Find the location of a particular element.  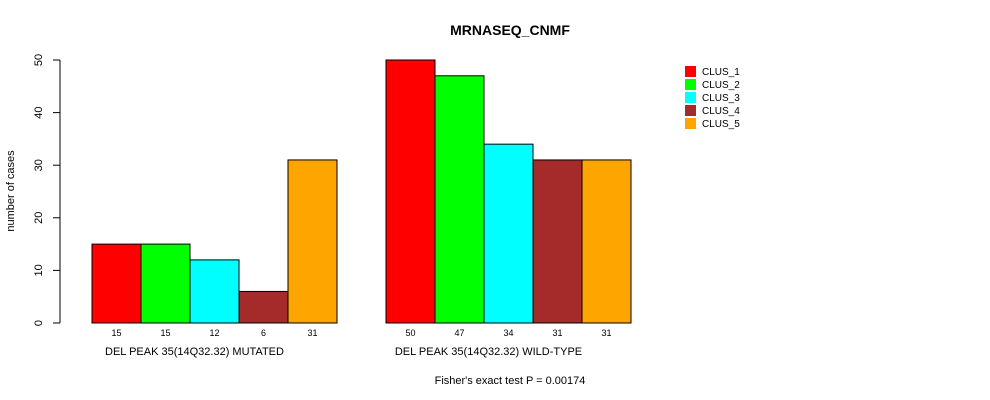

chart-title: MRNASEQ_CNMF is located at coordinates (510, 30).